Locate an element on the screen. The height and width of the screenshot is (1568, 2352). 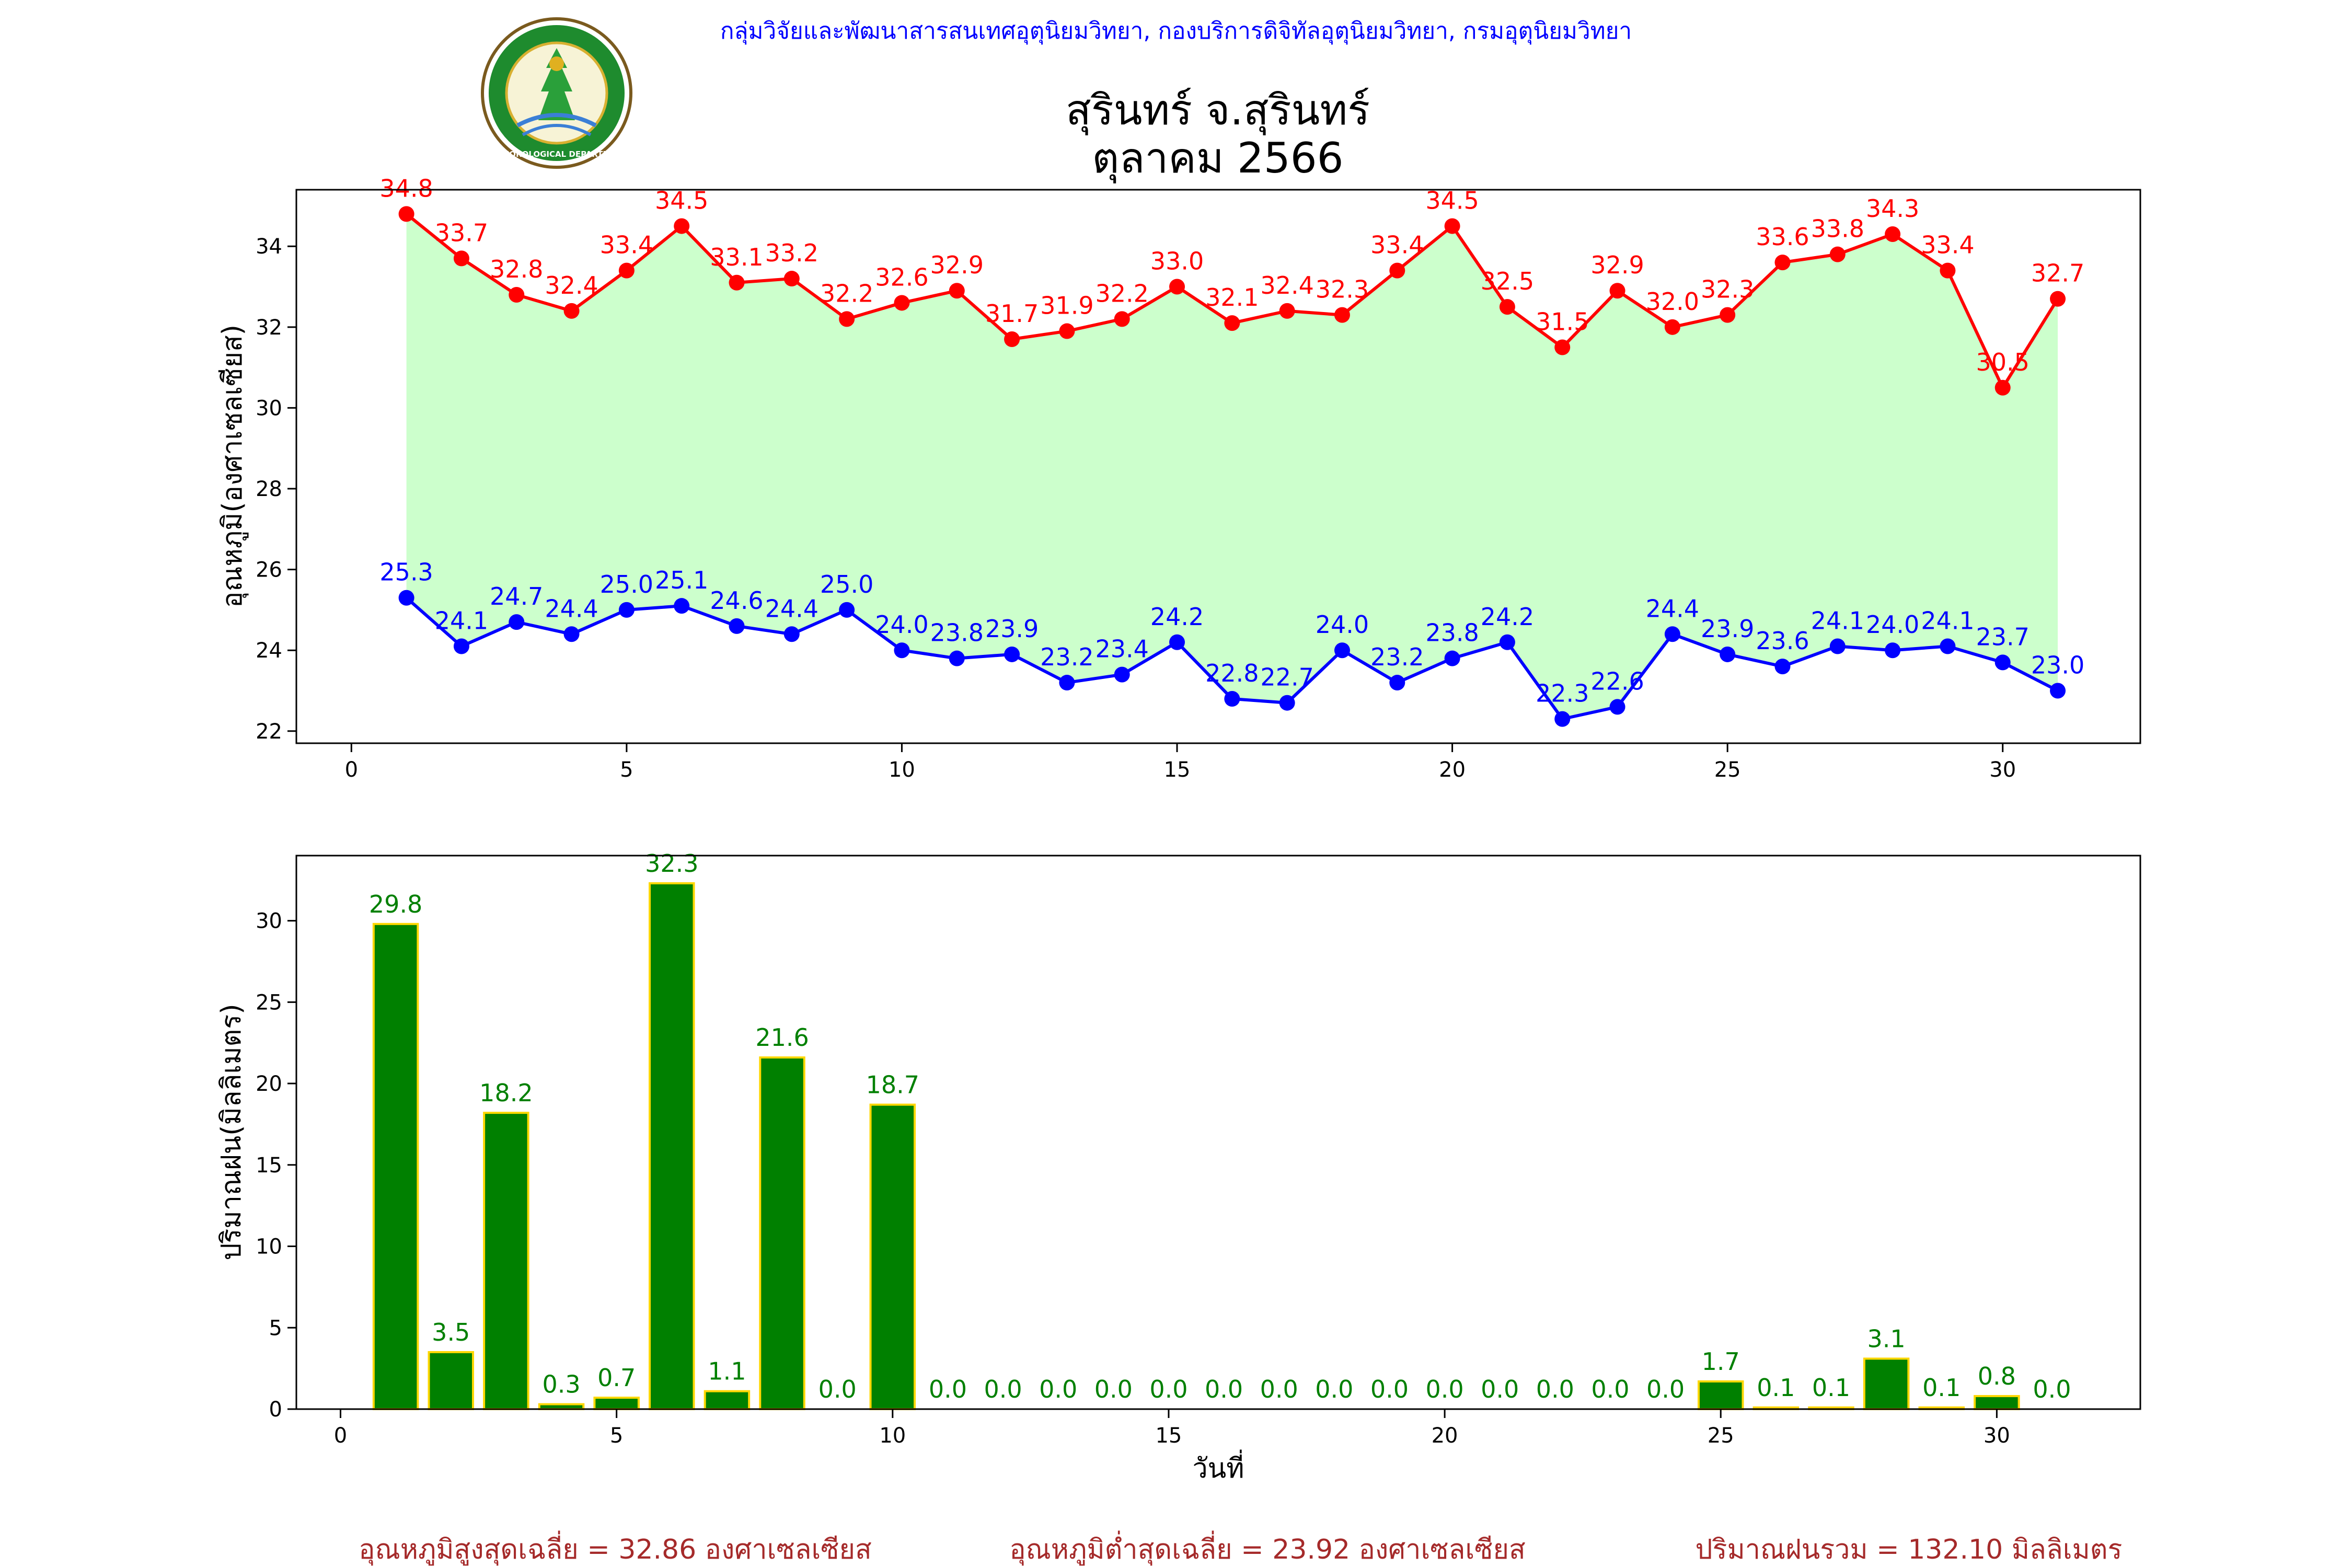
rainfall-value-label: 0.7 is located at coordinates (616, 1378).